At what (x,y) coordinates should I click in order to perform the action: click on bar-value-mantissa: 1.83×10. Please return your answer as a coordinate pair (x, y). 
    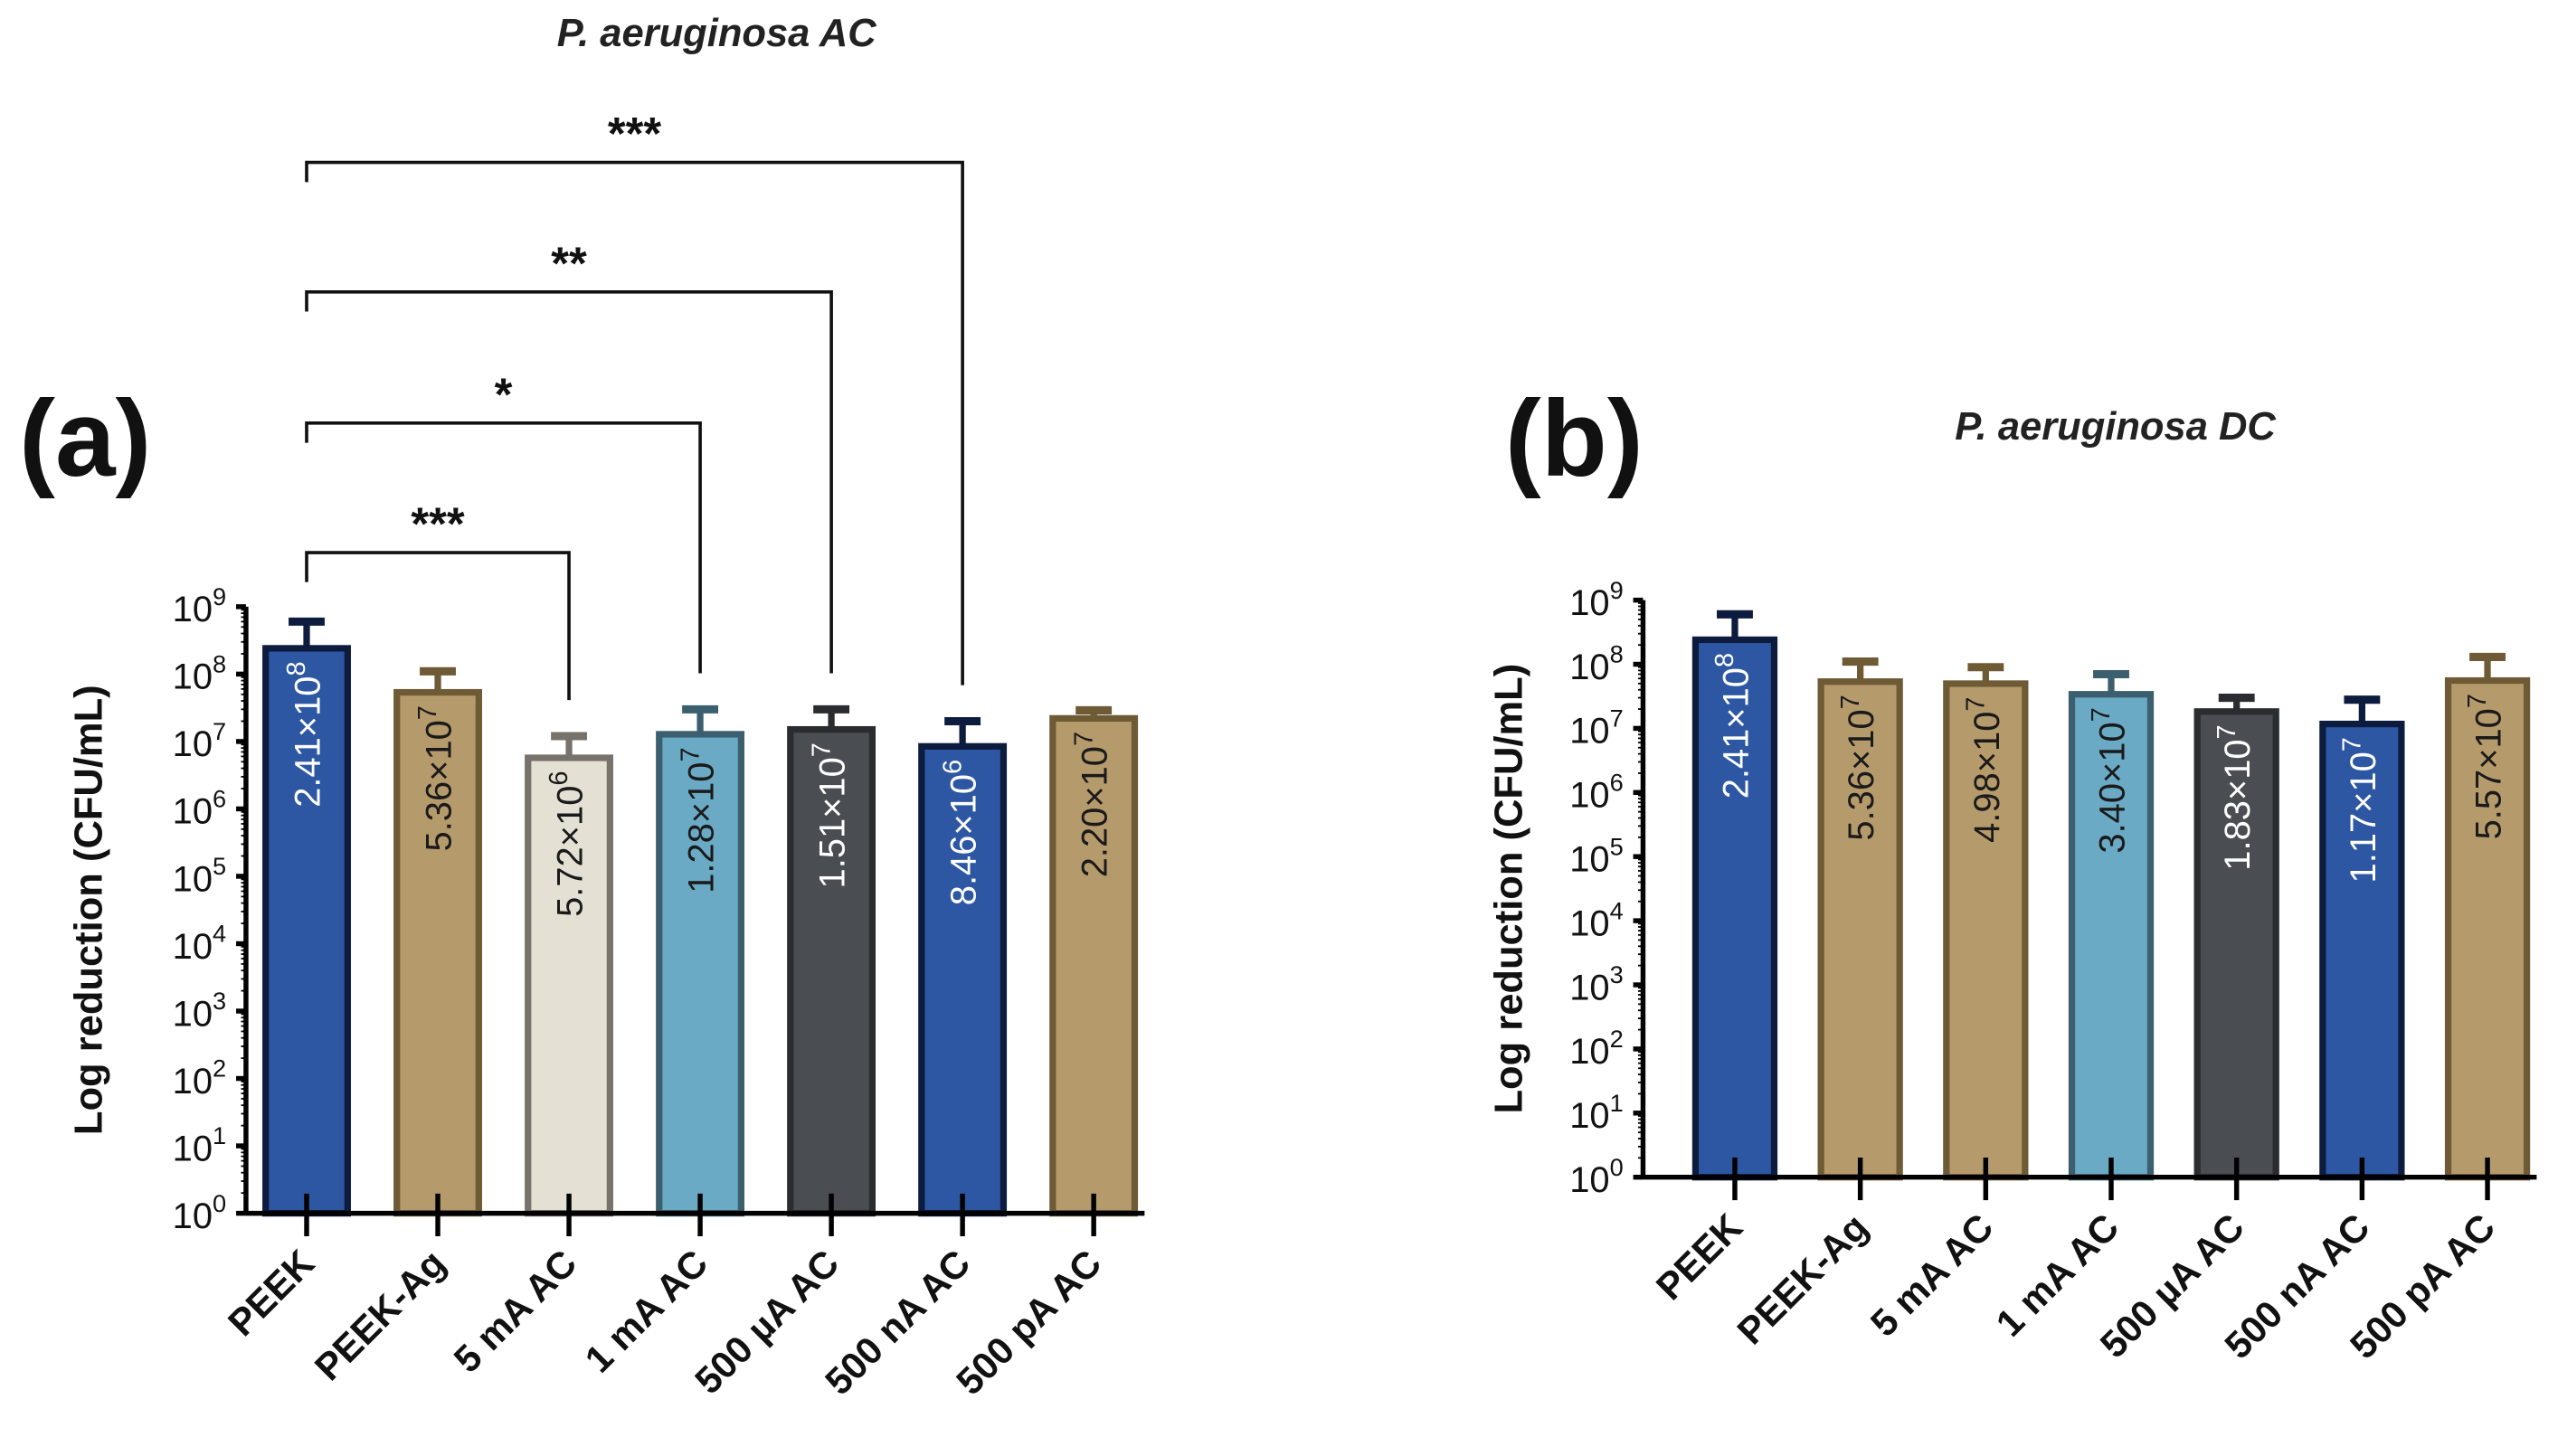
    Looking at the image, I should click on (2238, 804).